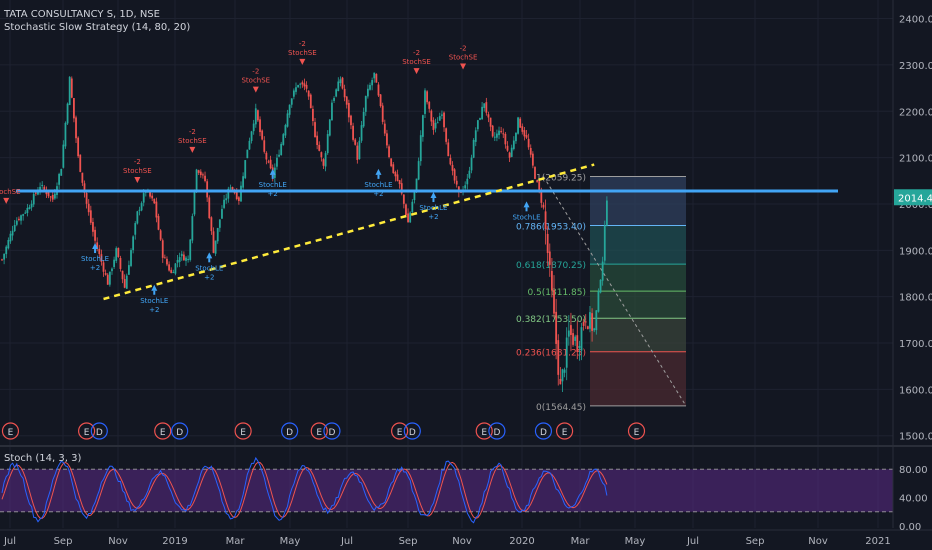 The height and width of the screenshot is (550, 932). What do you see at coordinates (82, 14) in the screenshot?
I see `symbol-title: TATA CONSULTANCY S, 1D, NSE` at bounding box center [82, 14].